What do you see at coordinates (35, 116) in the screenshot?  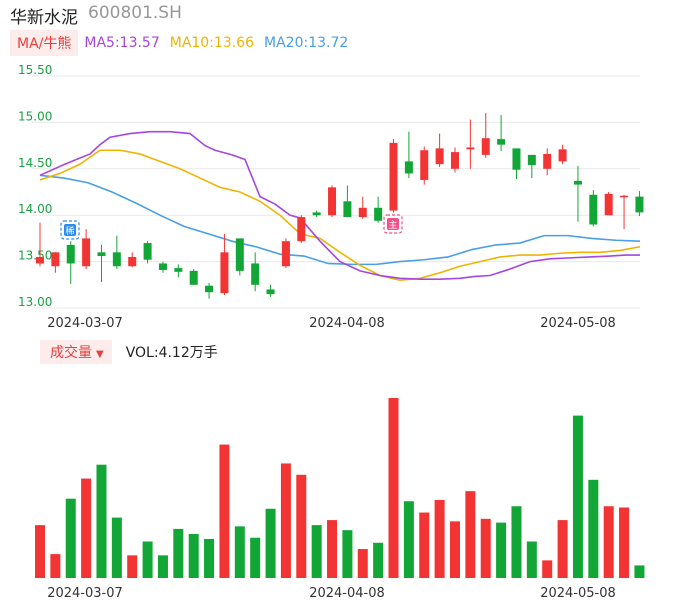 I see `y-tick-label: 15.00` at bounding box center [35, 116].